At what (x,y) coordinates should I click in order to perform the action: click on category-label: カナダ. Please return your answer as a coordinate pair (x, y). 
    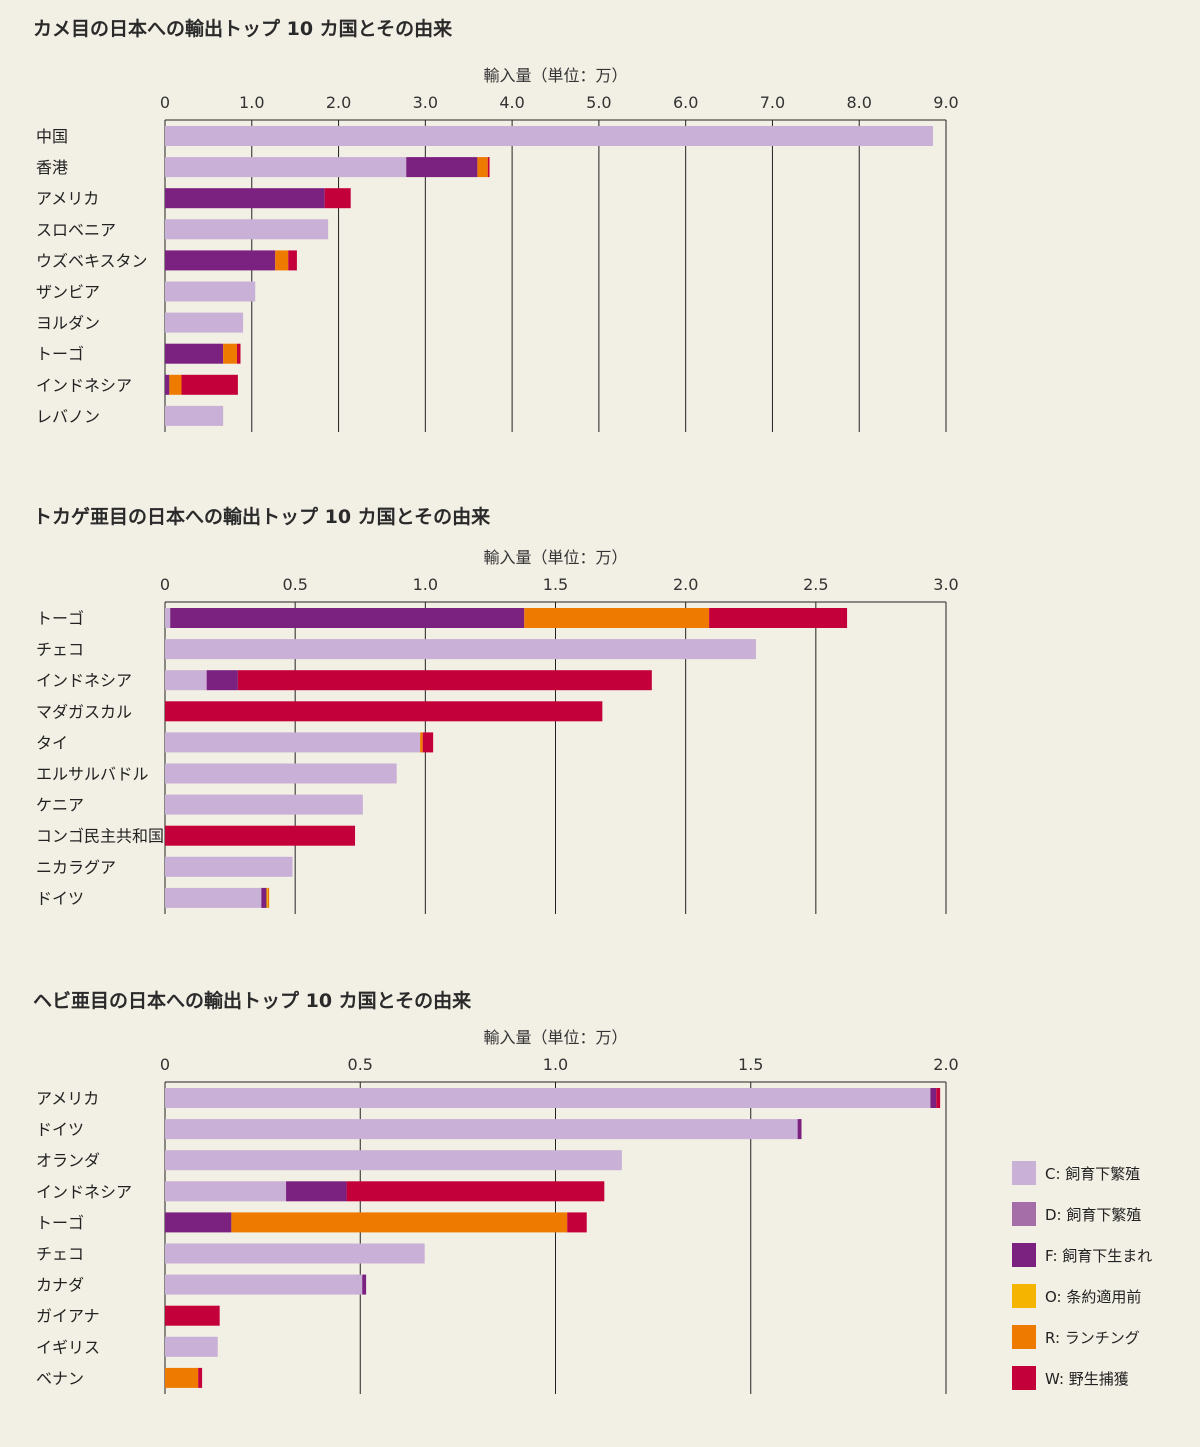
    Looking at the image, I should click on (60, 1285).